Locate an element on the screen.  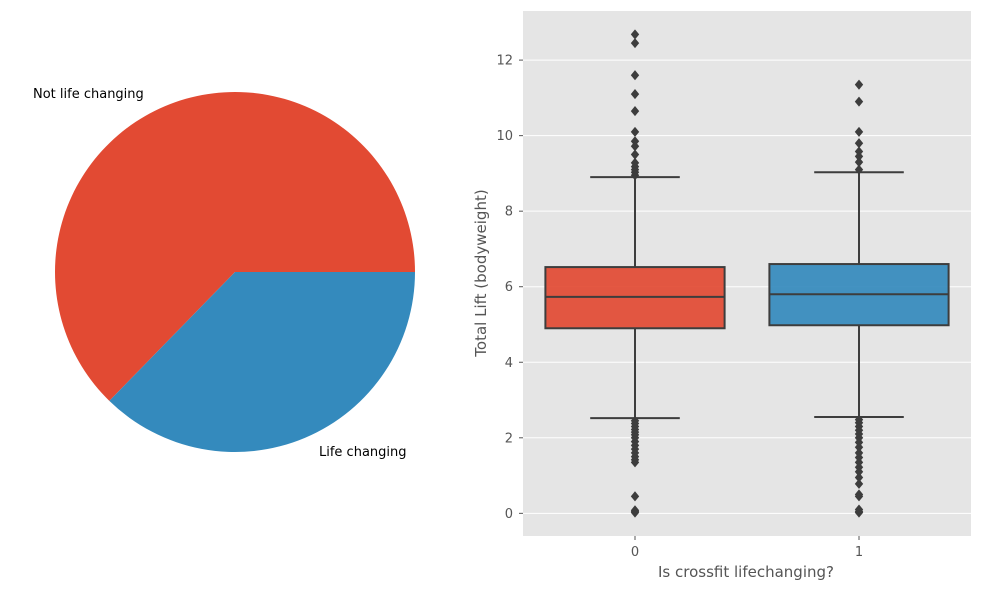
pie-label: Not life changing is located at coordinates (88, 94).